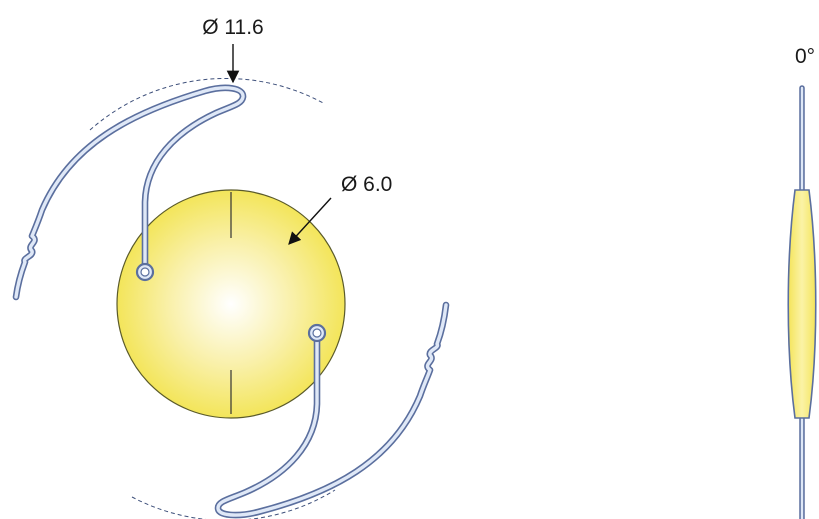 This screenshot has width=819, height=519. I want to click on lens-side-view, so click(802, 302).